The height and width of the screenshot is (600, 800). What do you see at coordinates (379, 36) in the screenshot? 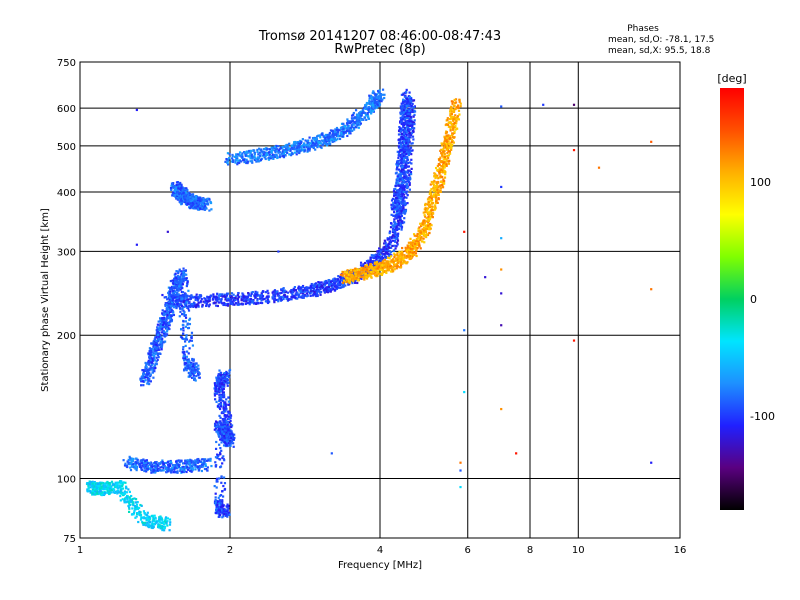
I see `chart-title: Tromsø 20141207 08:46:00-08:47:43` at bounding box center [379, 36].